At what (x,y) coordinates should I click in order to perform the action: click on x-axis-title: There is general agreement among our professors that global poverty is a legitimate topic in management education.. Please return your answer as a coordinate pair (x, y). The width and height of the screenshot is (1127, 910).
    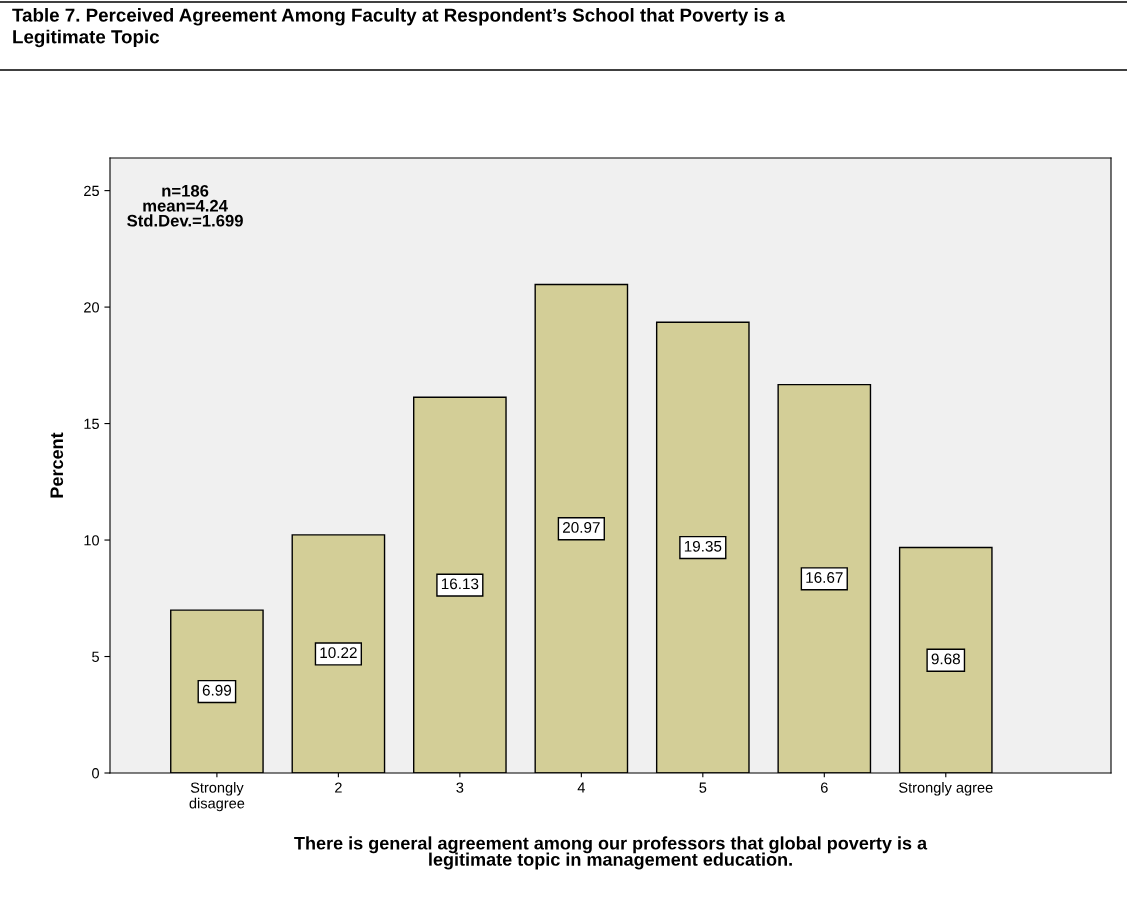
    Looking at the image, I should click on (611, 853).